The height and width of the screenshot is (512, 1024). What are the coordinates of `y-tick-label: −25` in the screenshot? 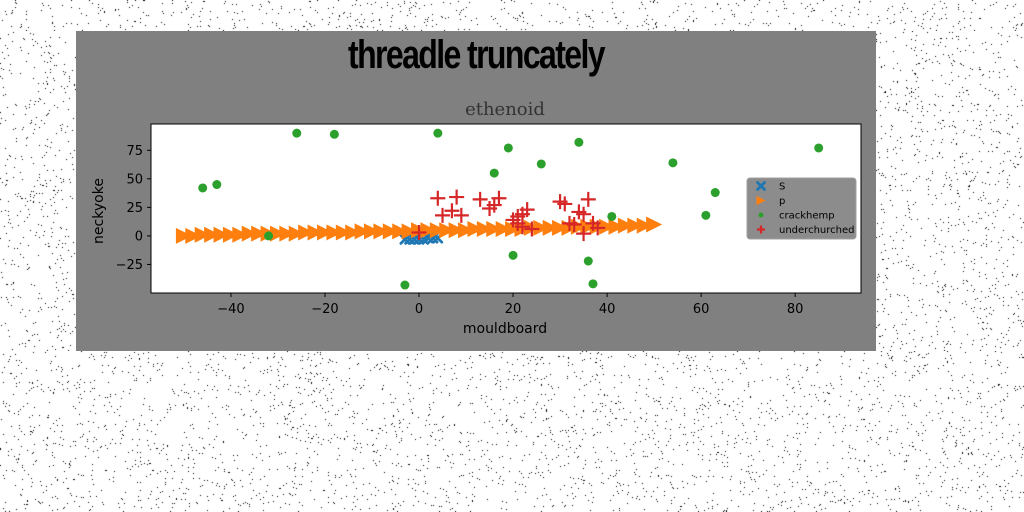 It's located at (129, 265).